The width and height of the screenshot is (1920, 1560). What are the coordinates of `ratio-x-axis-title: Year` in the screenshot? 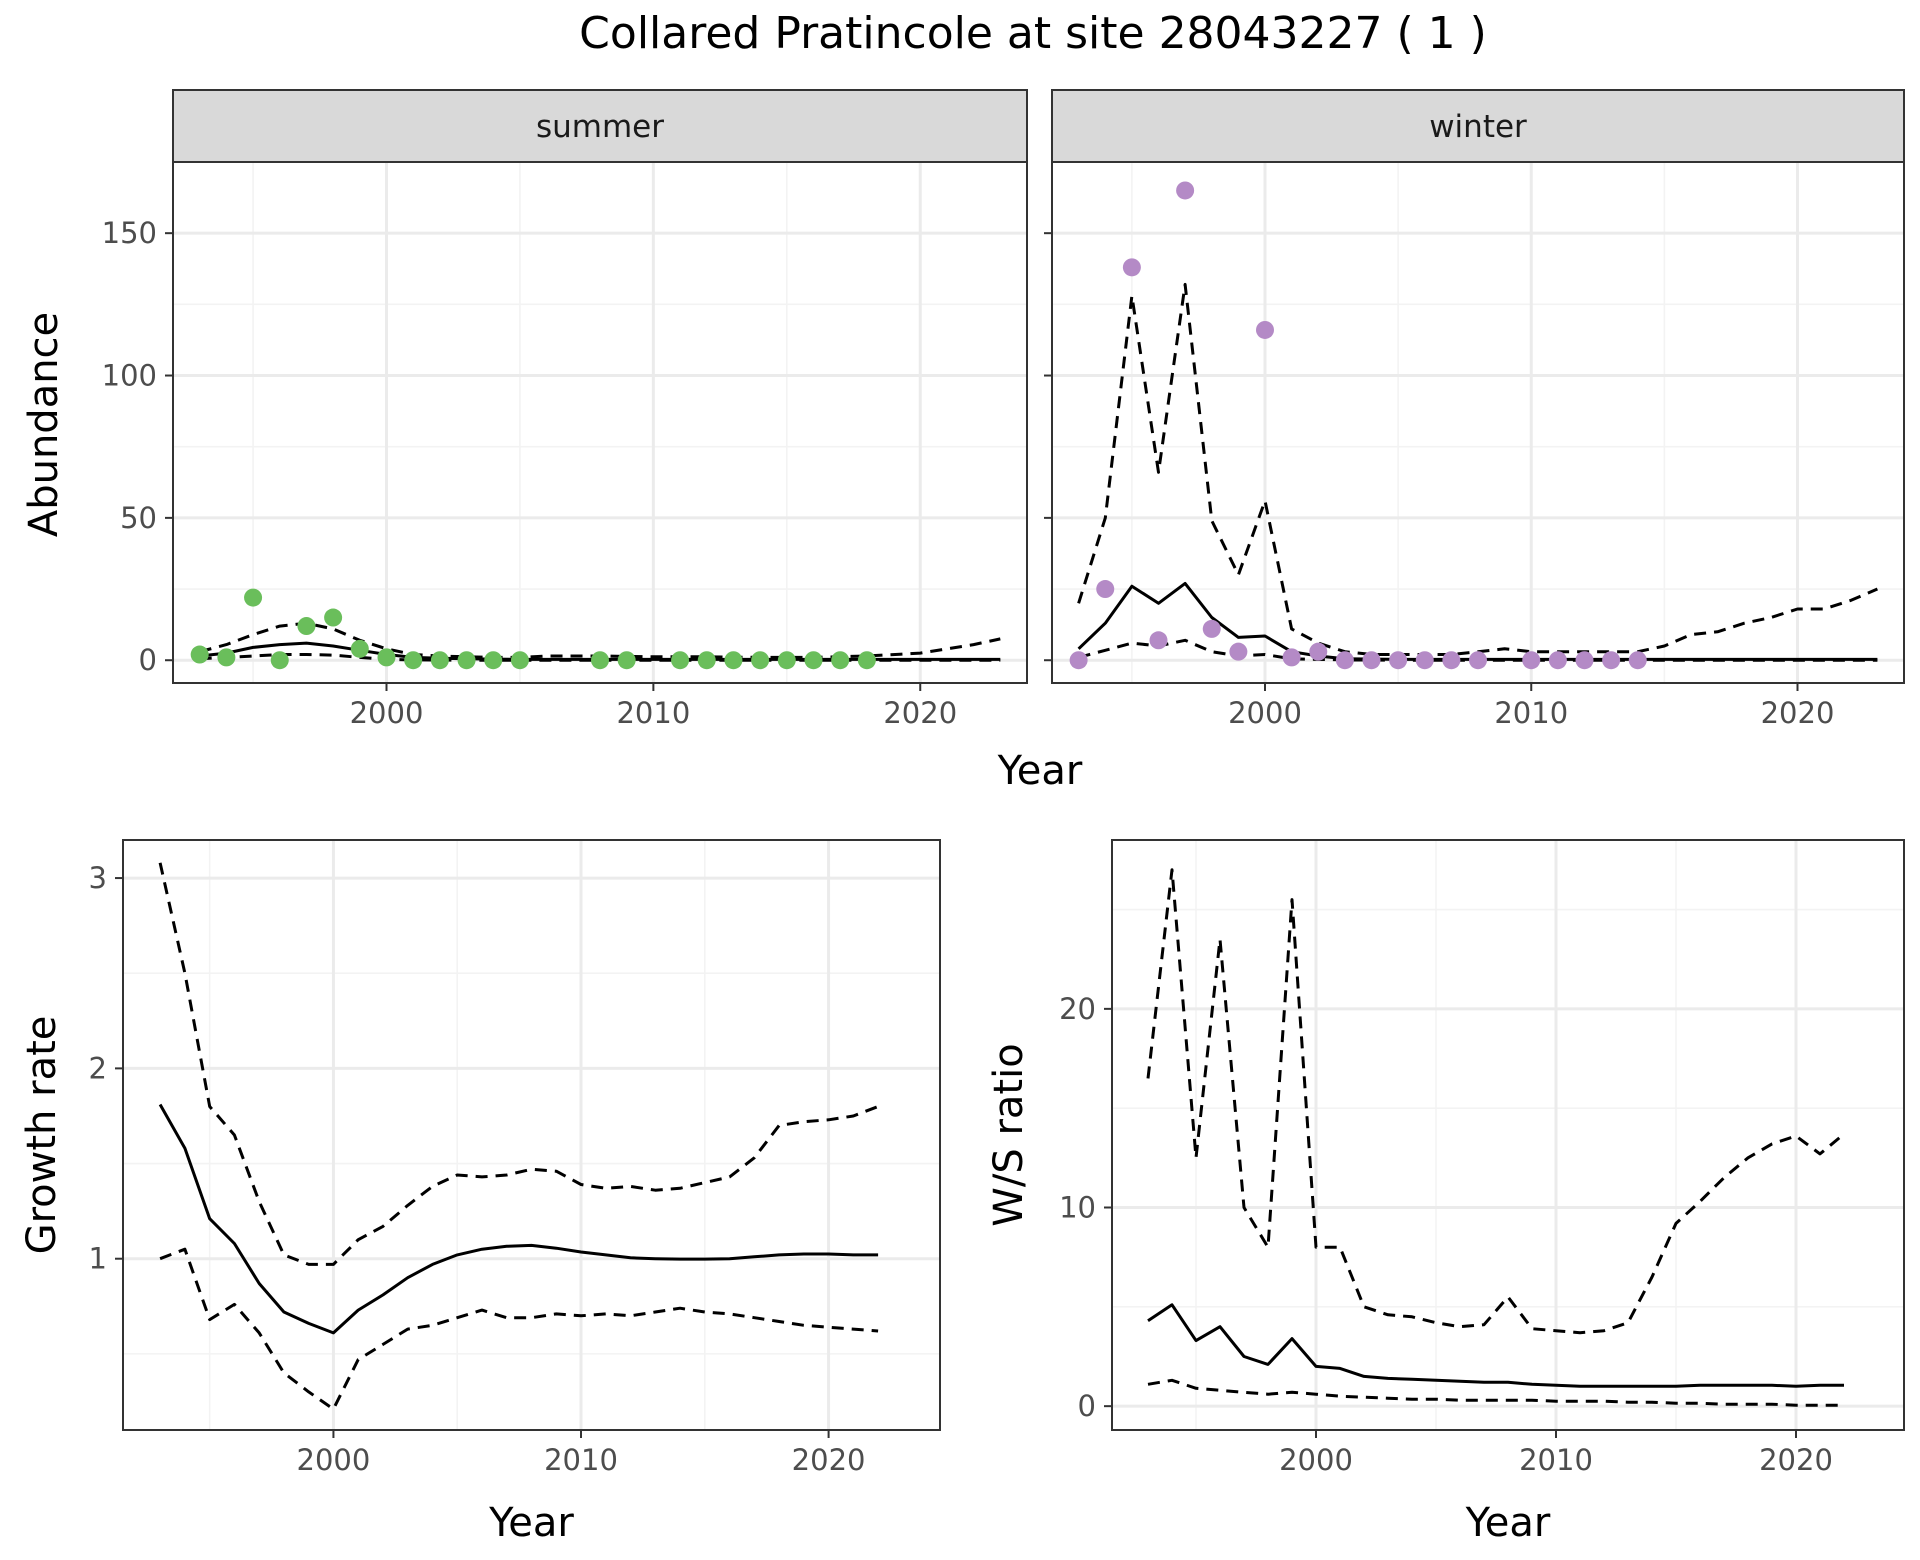 It's located at (1508, 1523).